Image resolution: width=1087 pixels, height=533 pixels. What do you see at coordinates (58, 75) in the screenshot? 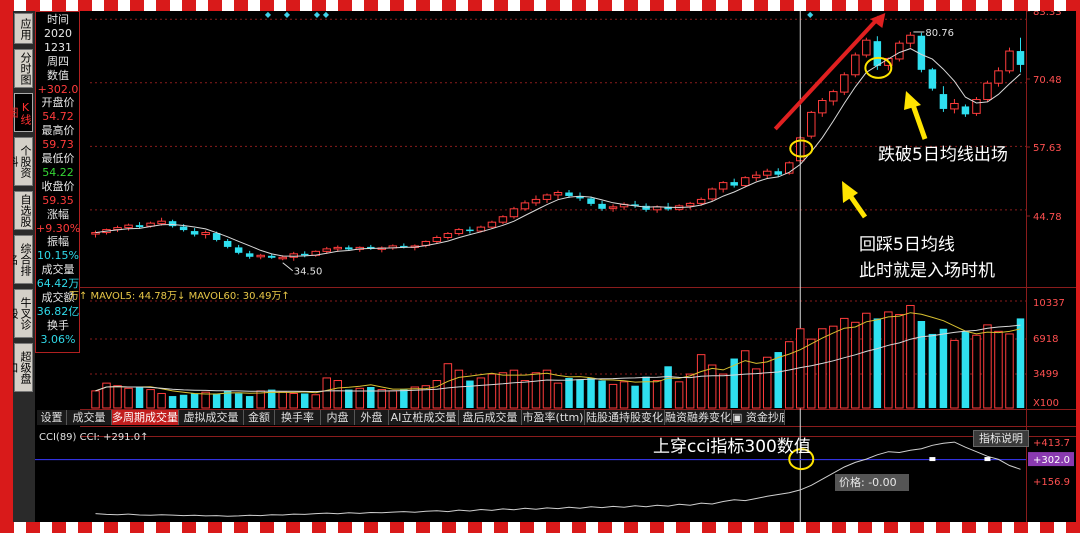
I see `info-panel-row: 数值` at bounding box center [58, 75].